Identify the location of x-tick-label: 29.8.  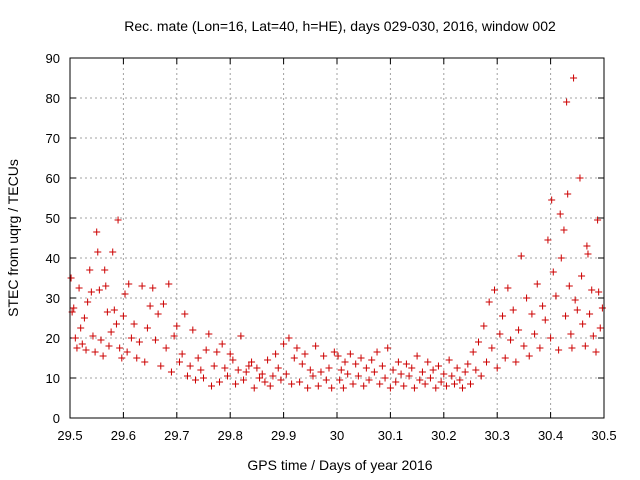
(230, 435).